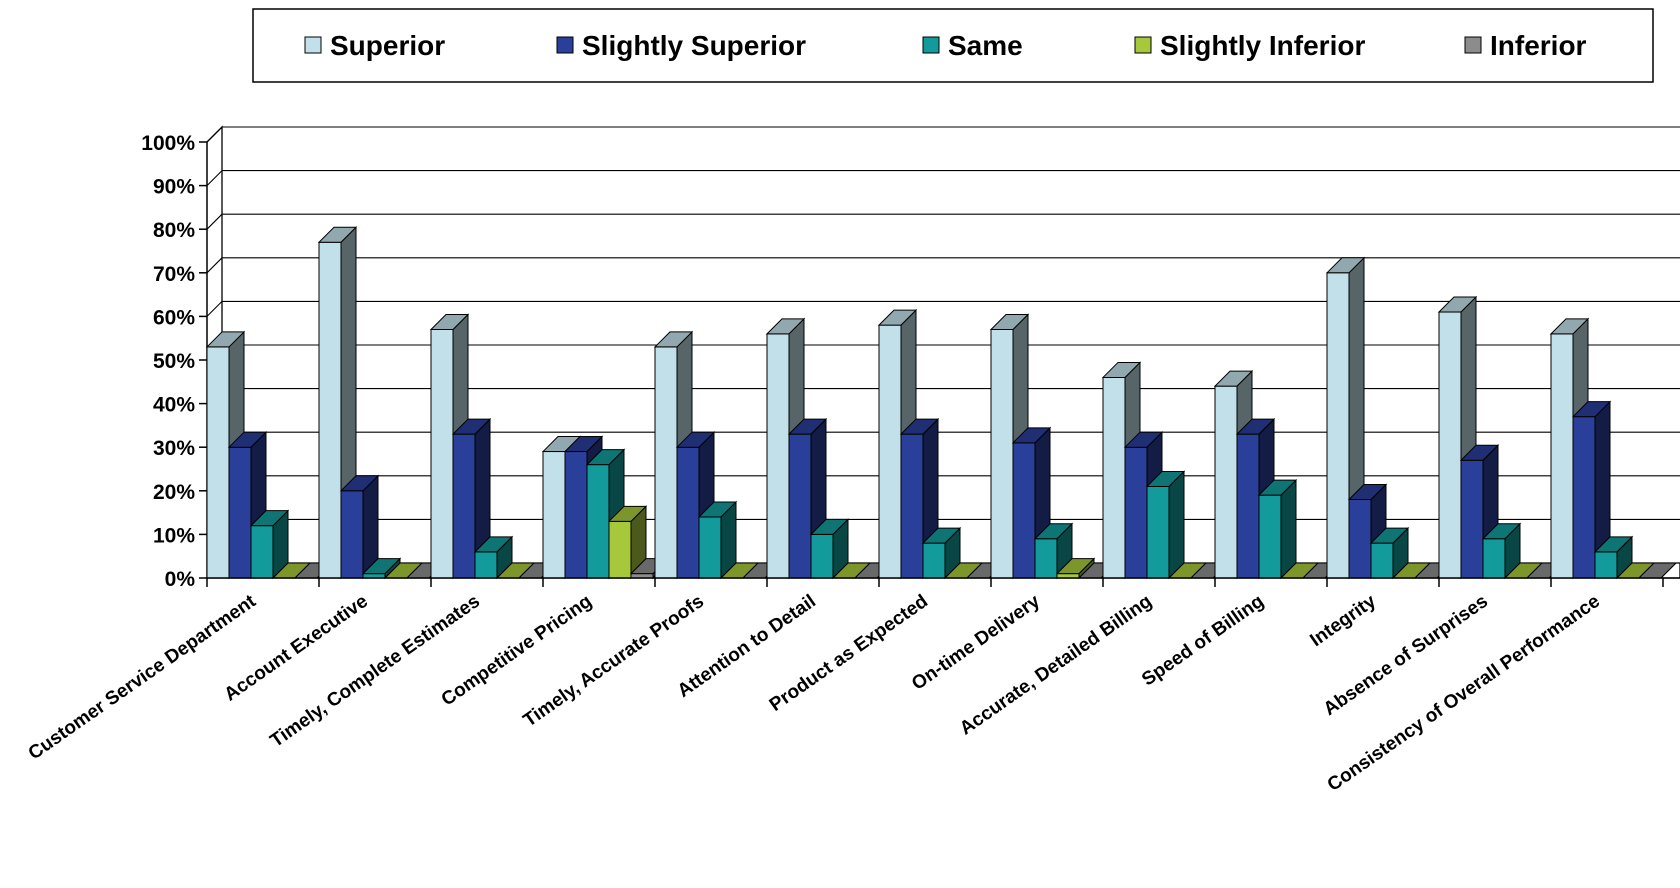 The width and height of the screenshot is (1680, 888). What do you see at coordinates (143, 678) in the screenshot?
I see `x-tick-label-customer-service-department: Customer Service Department` at bounding box center [143, 678].